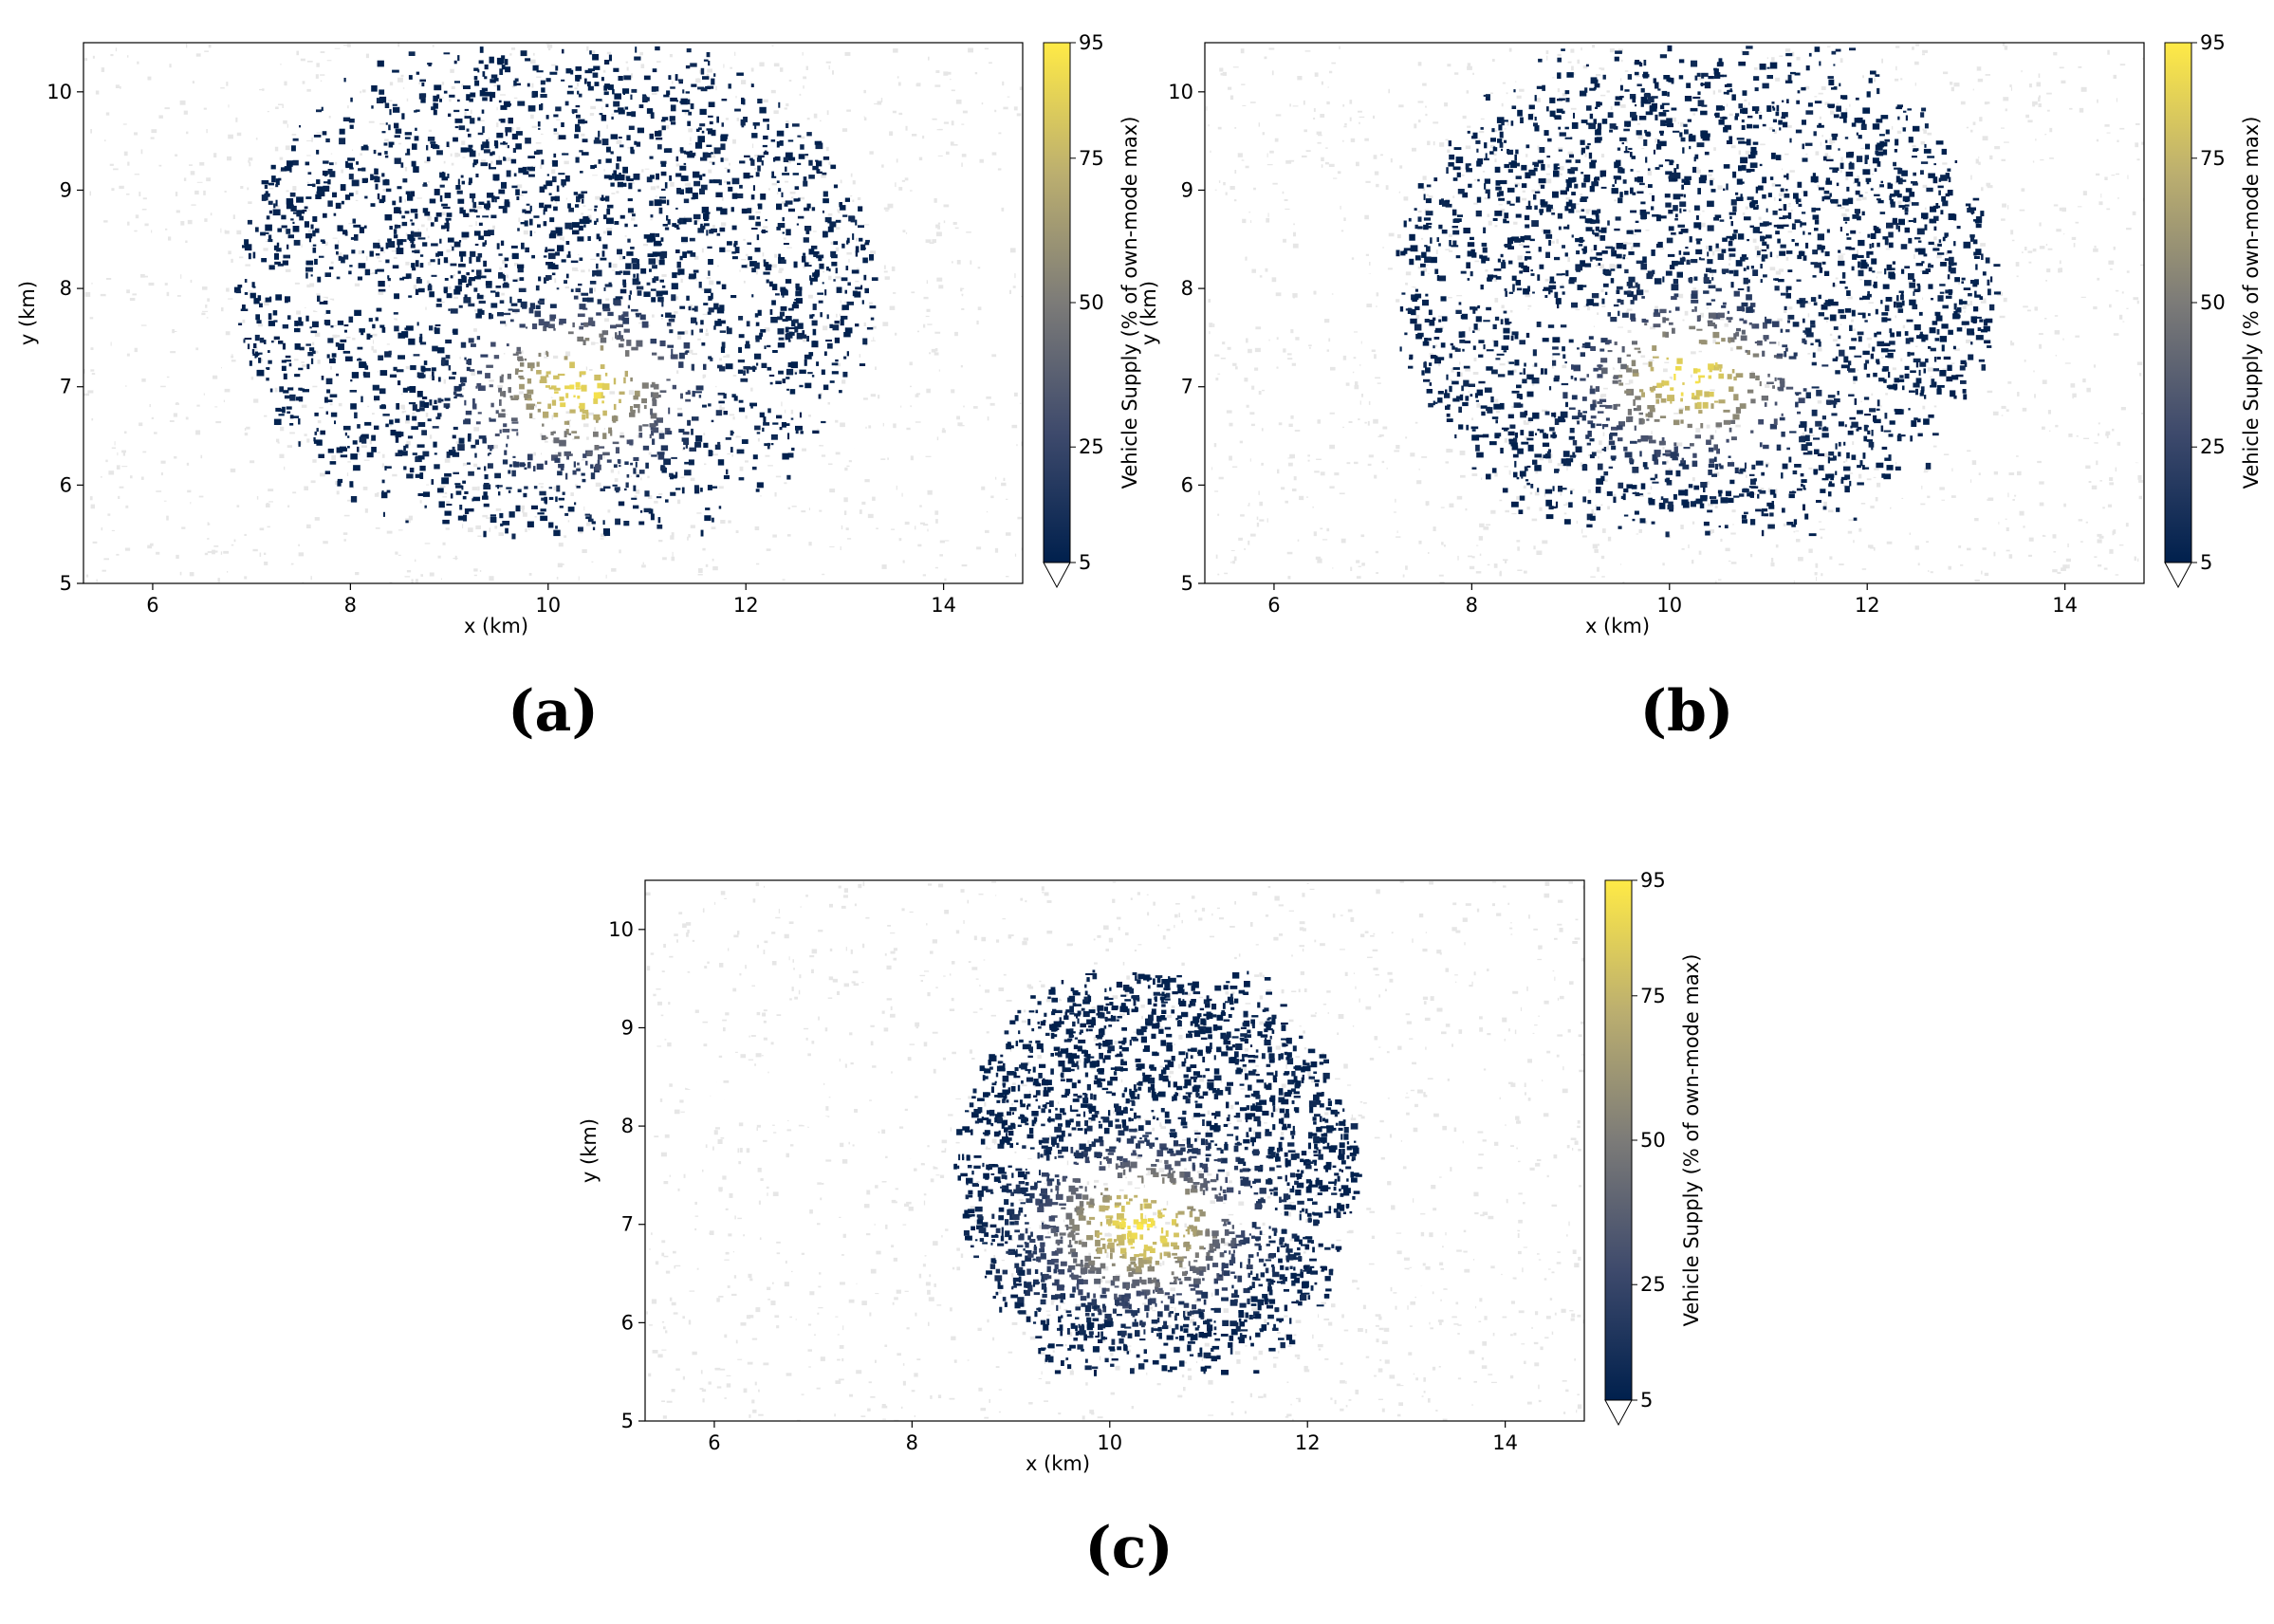 The width and height of the screenshot is (2274, 1624). Describe the element at coordinates (553, 313) in the screenshot. I see `map-layer` at that location.